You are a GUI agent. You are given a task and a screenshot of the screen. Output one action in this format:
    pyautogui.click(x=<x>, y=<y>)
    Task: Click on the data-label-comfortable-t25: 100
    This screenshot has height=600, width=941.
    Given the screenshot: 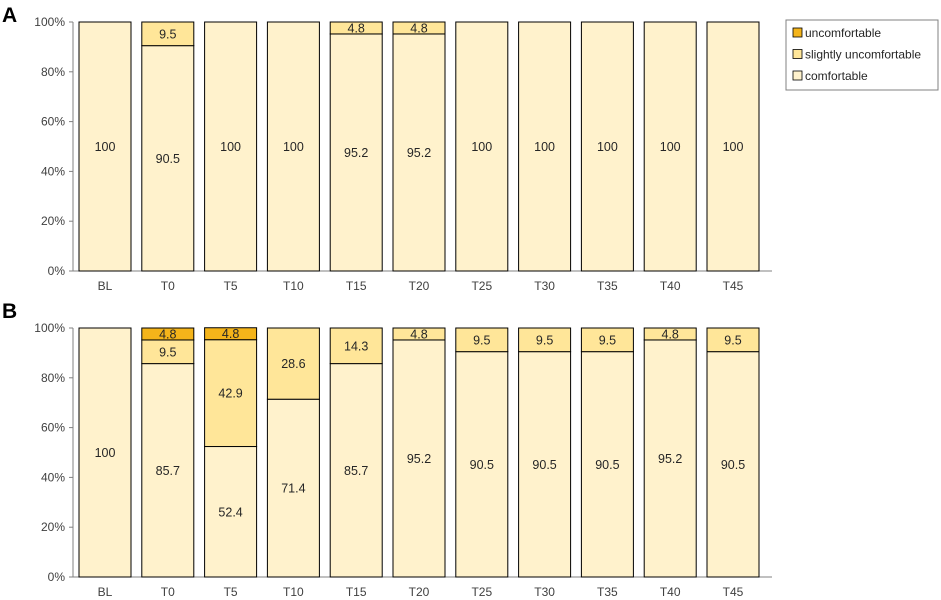 What is the action you would take?
    pyautogui.click(x=481, y=147)
    